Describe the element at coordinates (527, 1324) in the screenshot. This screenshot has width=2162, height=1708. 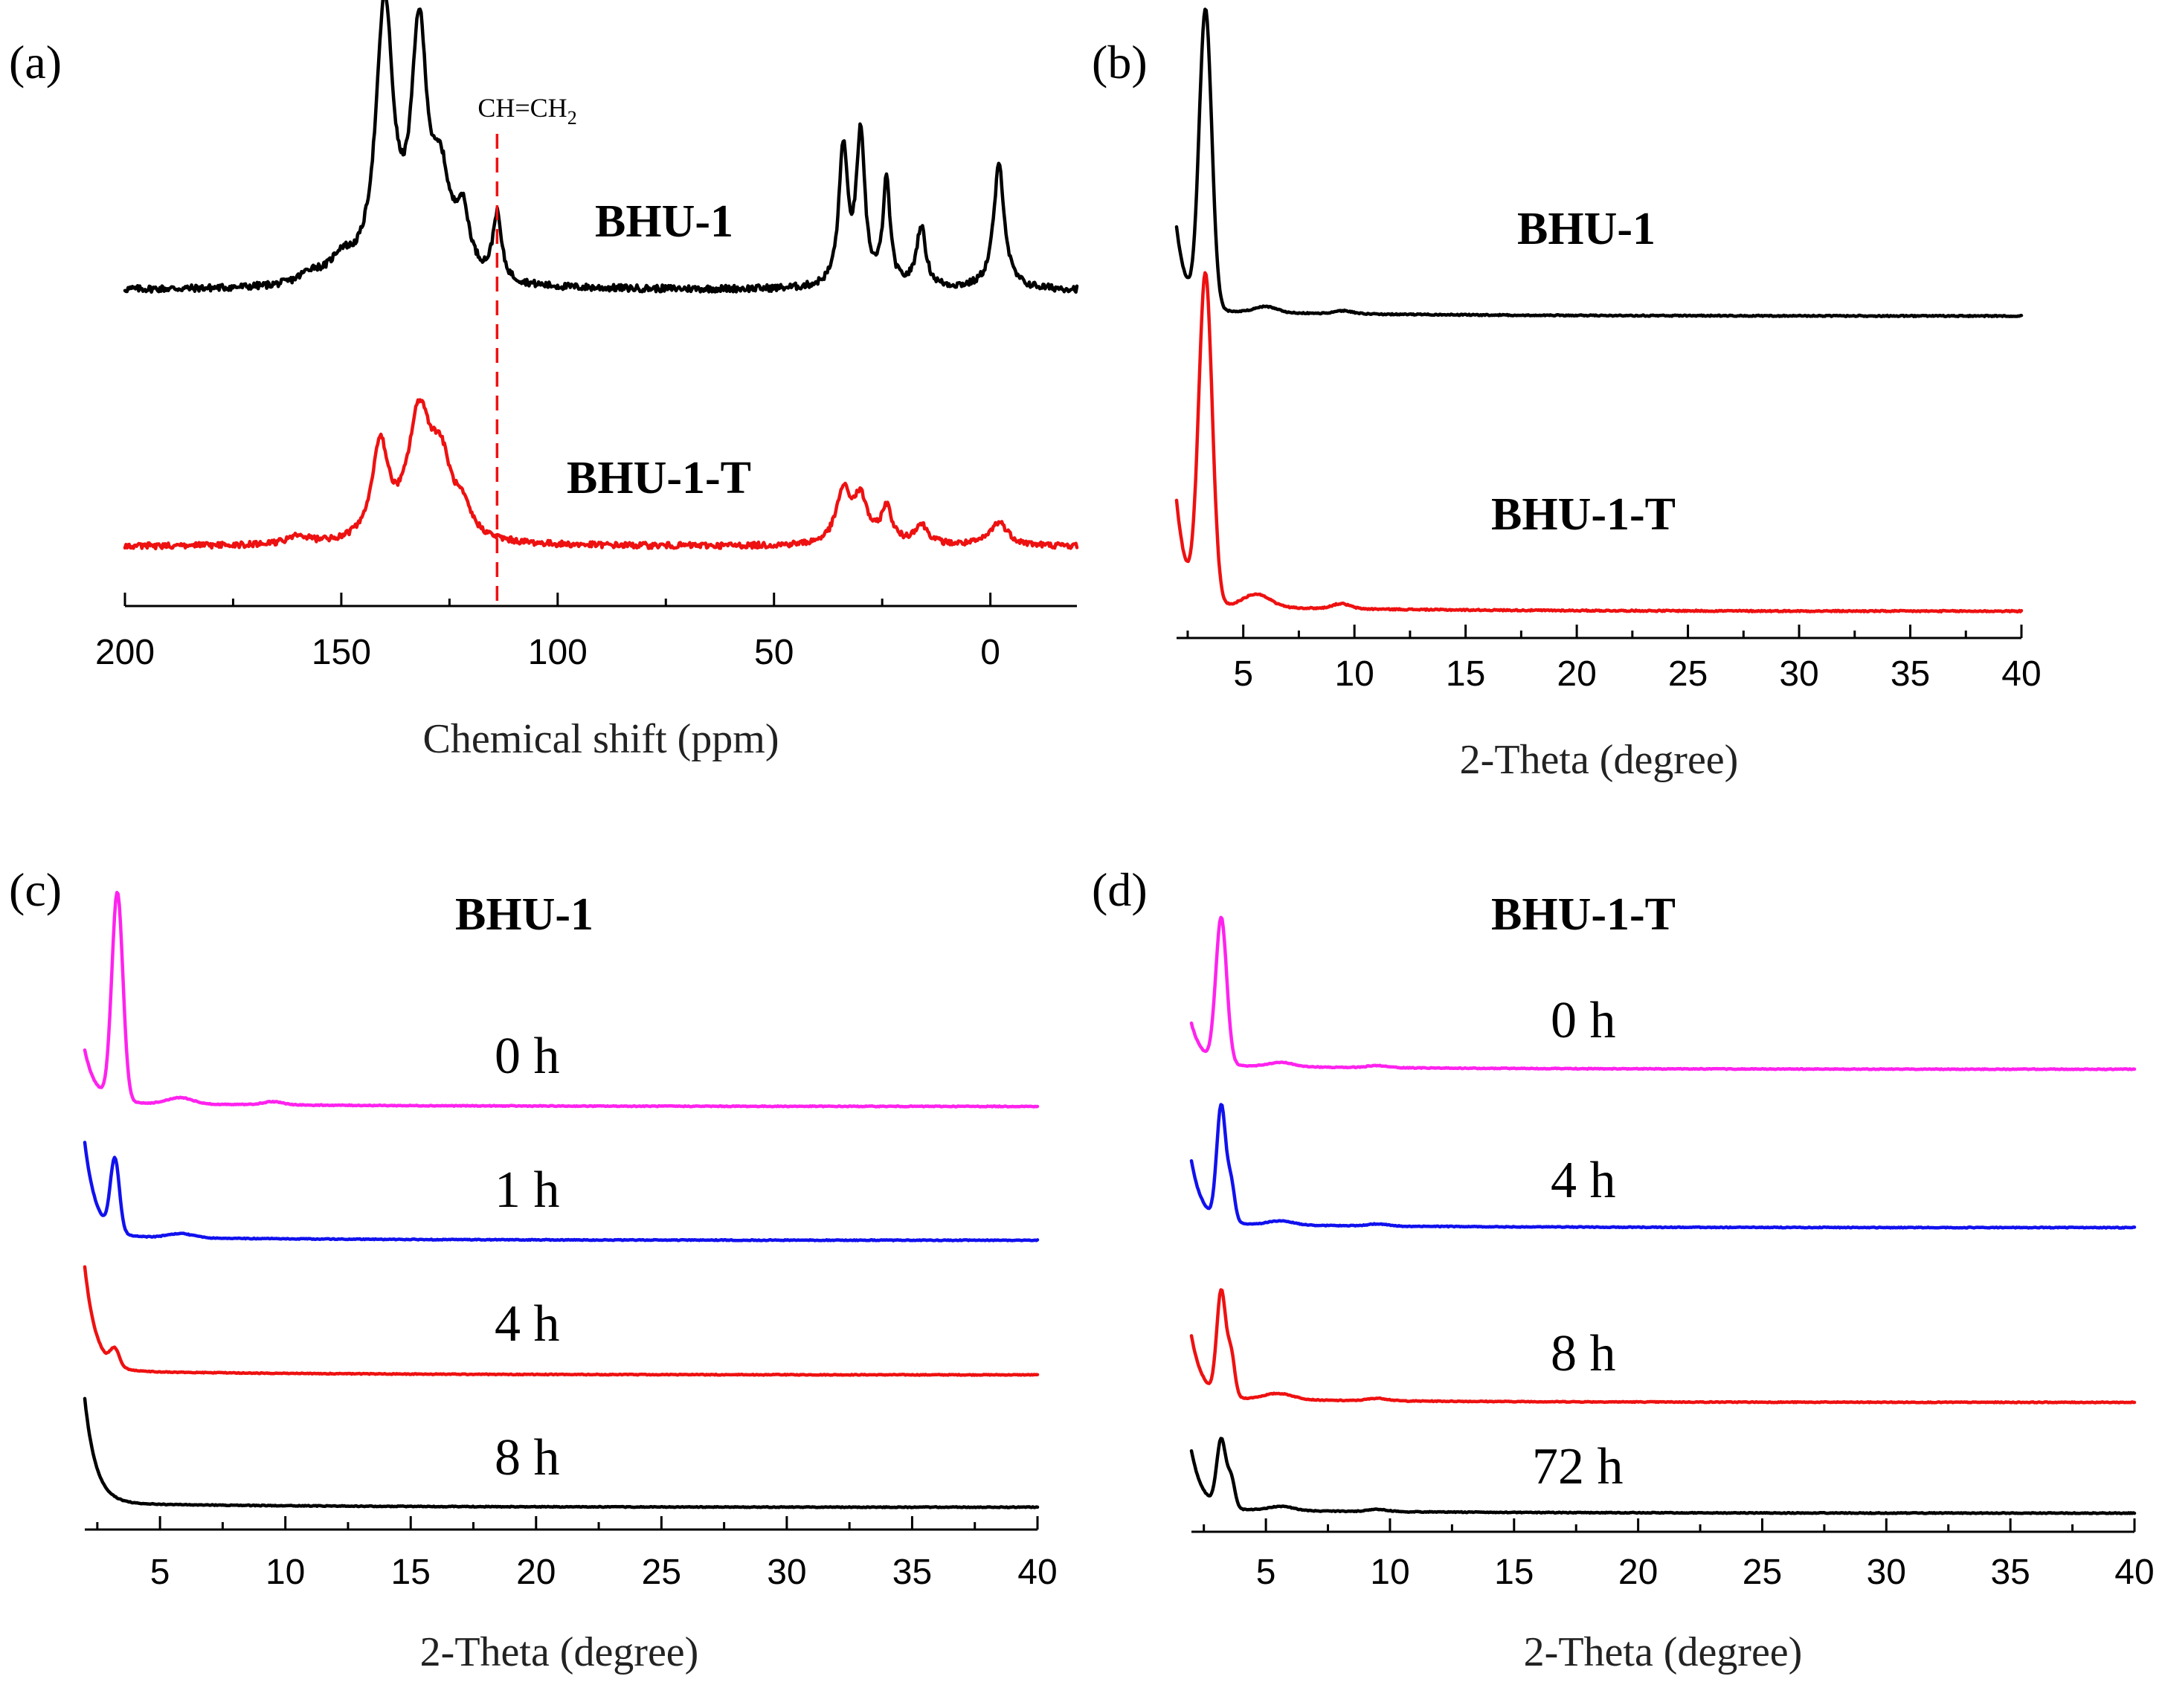
I see `panel-c-time-4h: 4 h` at that location.